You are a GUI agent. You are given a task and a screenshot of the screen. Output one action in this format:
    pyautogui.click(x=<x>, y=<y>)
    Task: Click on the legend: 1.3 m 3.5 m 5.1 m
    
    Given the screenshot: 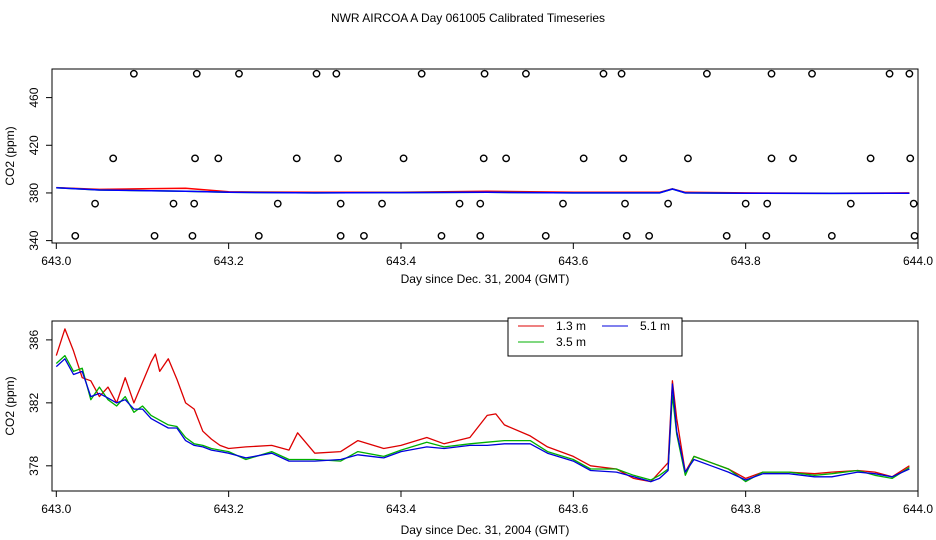 What is the action you would take?
    pyautogui.click(x=595, y=337)
    